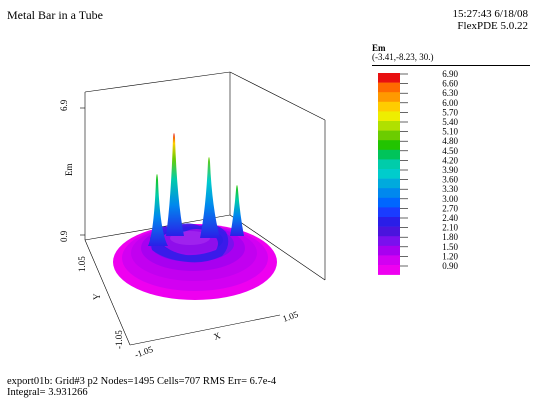 Image resolution: width=544 pixels, height=408 pixels. What do you see at coordinates (82, 171) in the screenshot?
I see `z-axis-ticks` at bounding box center [82, 171].